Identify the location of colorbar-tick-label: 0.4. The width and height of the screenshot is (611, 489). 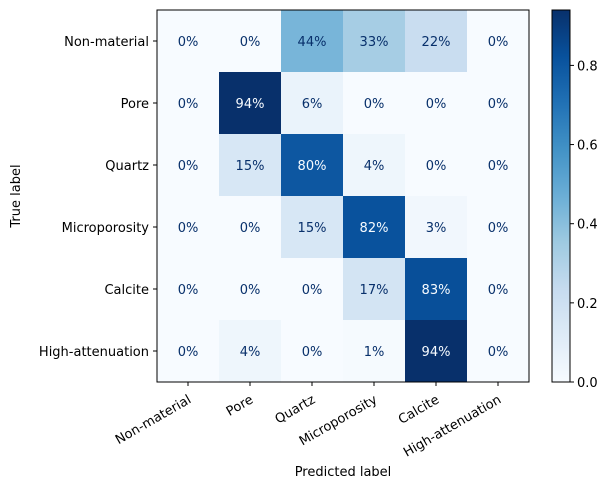
(587, 225).